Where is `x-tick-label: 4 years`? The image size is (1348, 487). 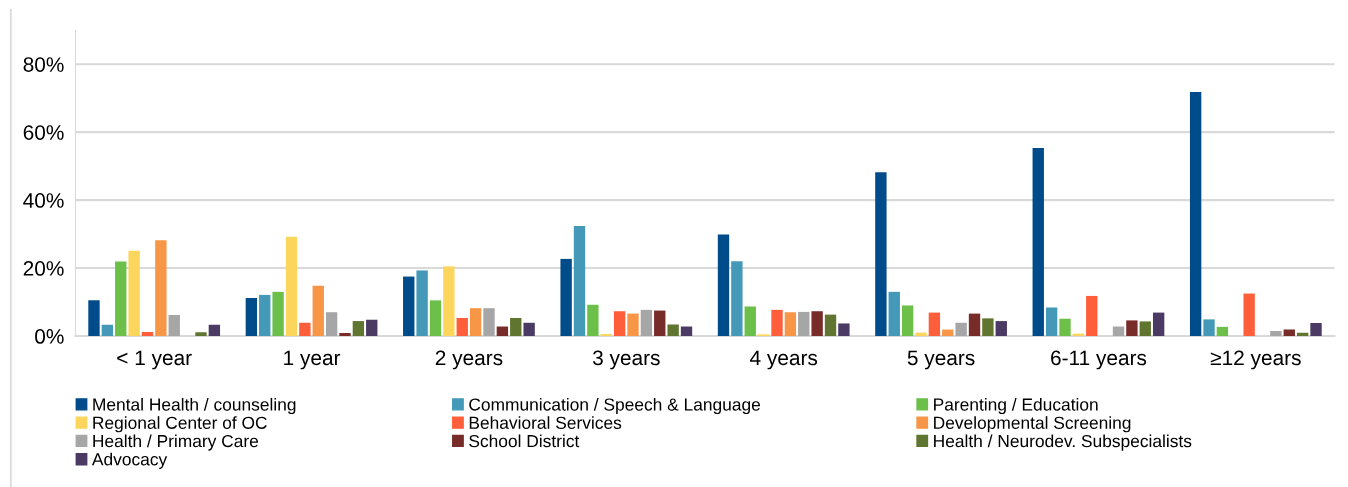 x-tick-label: 4 years is located at coordinates (784, 360).